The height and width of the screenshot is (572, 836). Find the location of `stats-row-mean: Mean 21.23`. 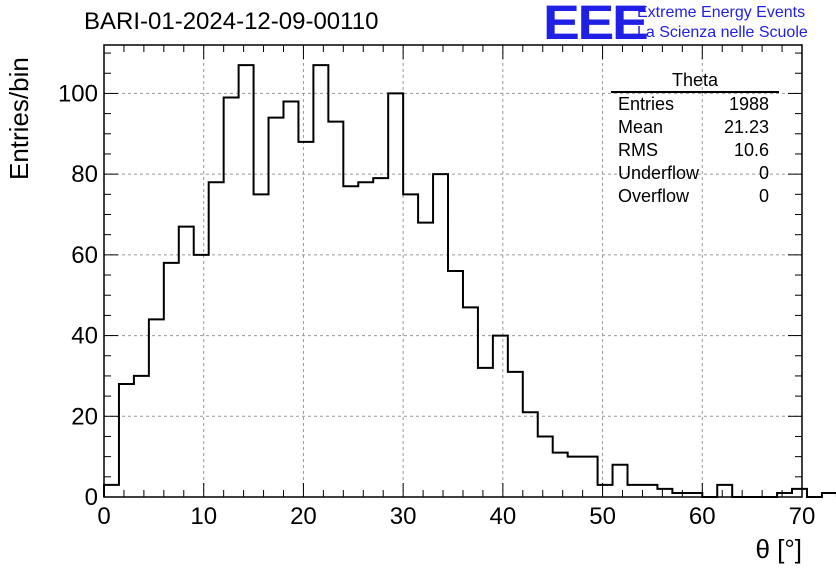

stats-row-mean: Mean 21.23 is located at coordinates (695, 127).